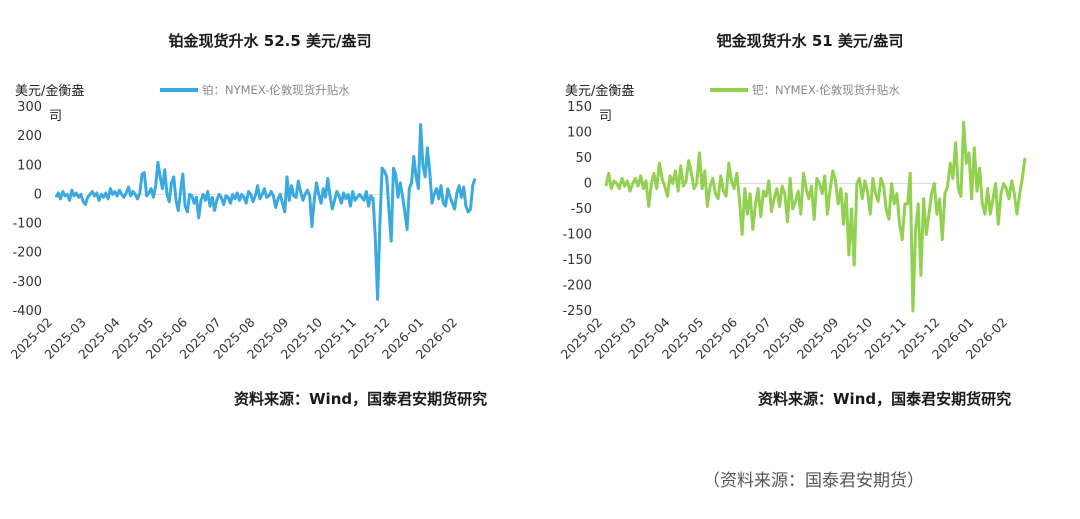 Image resolution: width=1080 pixels, height=519 pixels. Describe the element at coordinates (577, 260) in the screenshot. I see `y-tick-label: -150` at that location.